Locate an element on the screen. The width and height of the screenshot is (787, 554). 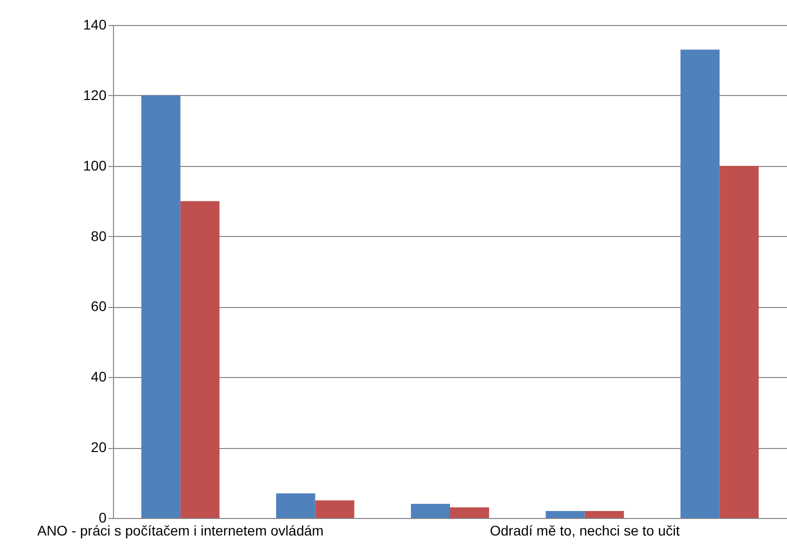
y-tick-label: 40 is located at coordinates (98, 376).